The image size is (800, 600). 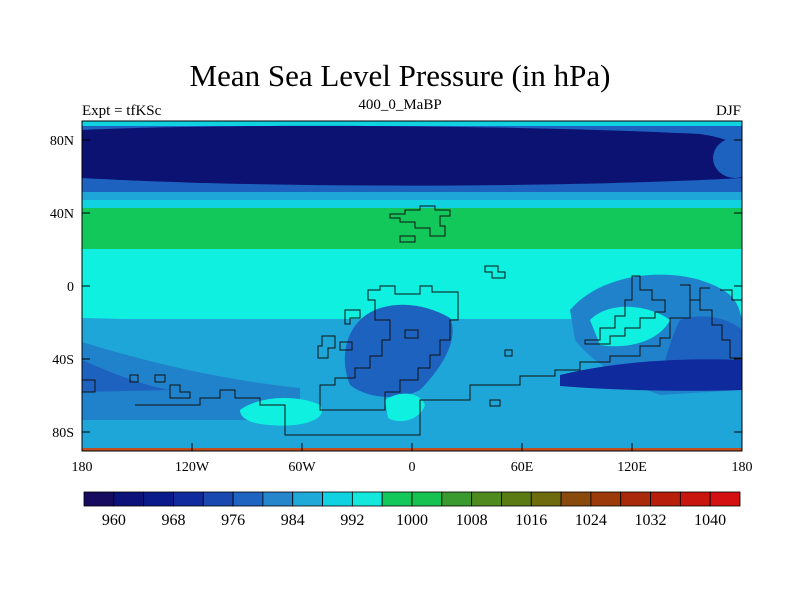 I want to click on east-continent-outline, so click(x=625, y=310).